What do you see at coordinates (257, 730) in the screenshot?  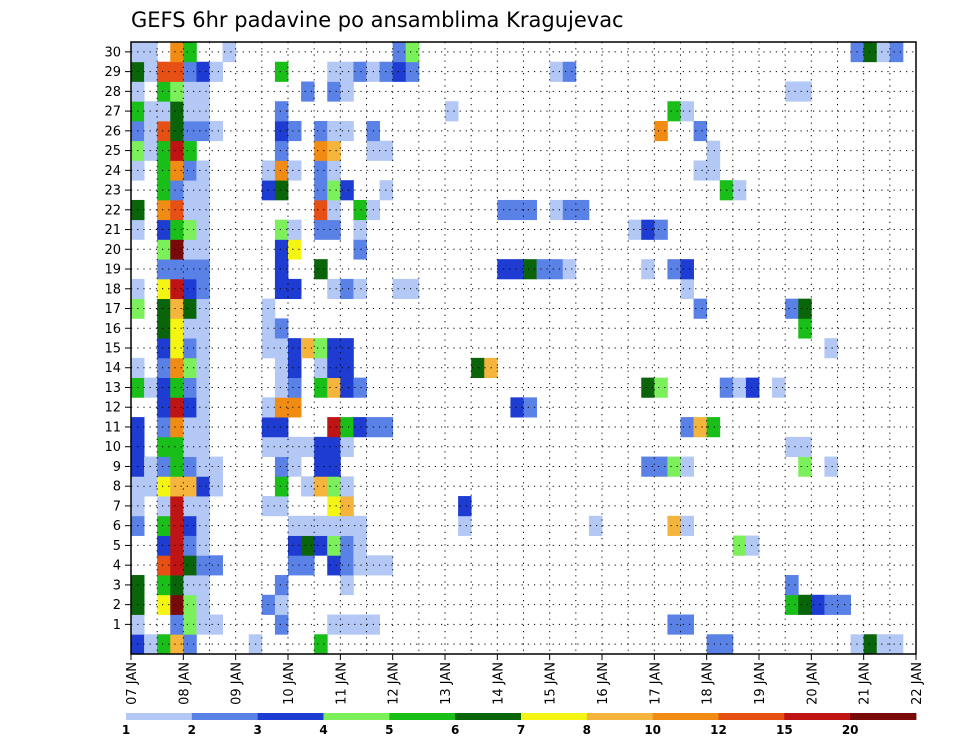 I see `colorbar-label: 3` at bounding box center [257, 730].